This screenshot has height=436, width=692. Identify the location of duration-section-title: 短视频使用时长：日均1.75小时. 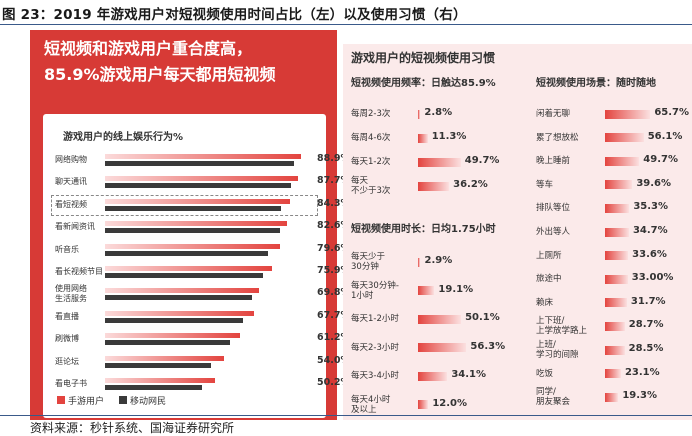
(423, 229).